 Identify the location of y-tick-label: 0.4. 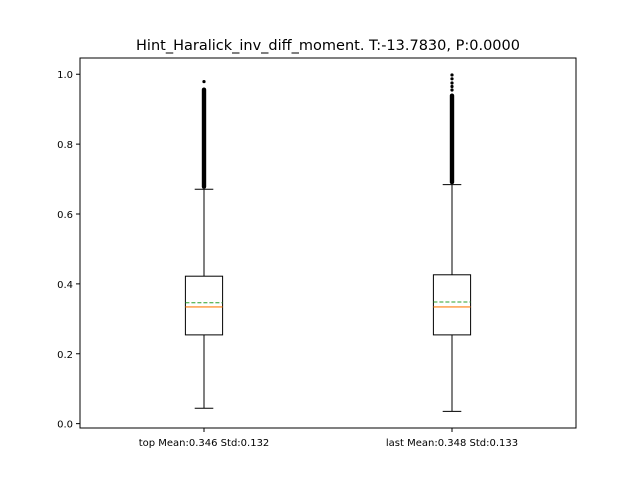
(65, 285).